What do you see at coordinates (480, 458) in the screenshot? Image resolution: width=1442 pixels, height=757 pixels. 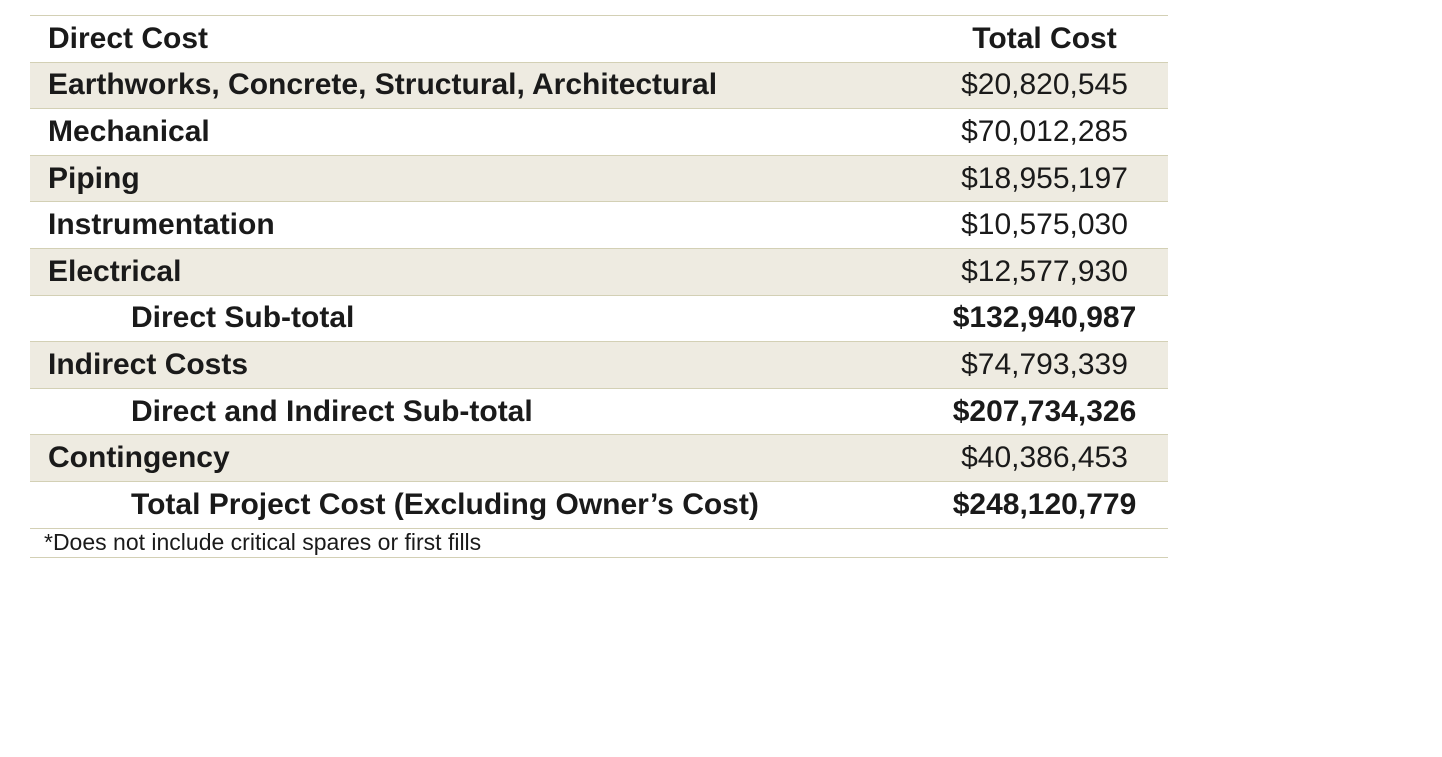 I see `row-label: Contingency` at bounding box center [480, 458].